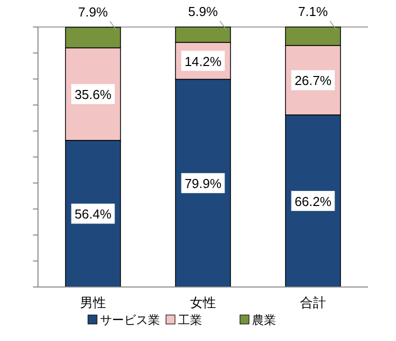 This screenshot has width=396, height=341. Describe the element at coordinates (203, 184) in the screenshot. I see `data-label: 79.9%` at that location.